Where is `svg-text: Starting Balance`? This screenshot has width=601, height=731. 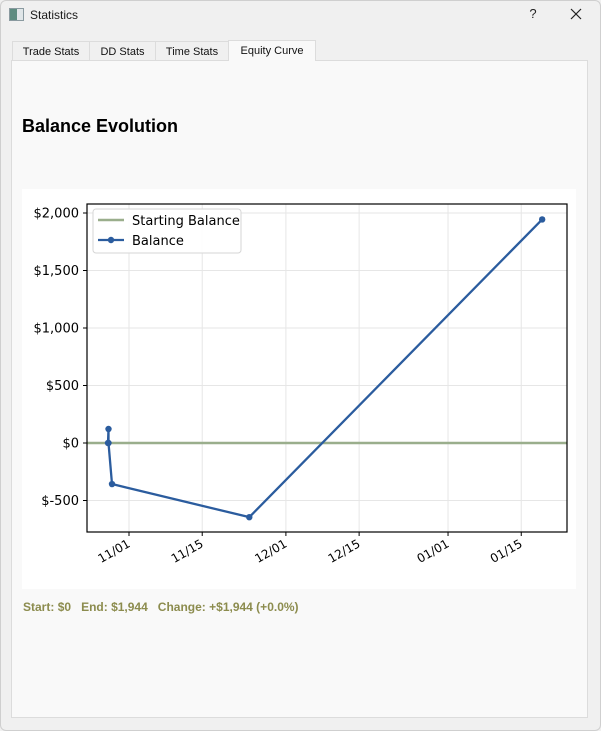 svg-text: Starting Balance is located at coordinates (186, 221).